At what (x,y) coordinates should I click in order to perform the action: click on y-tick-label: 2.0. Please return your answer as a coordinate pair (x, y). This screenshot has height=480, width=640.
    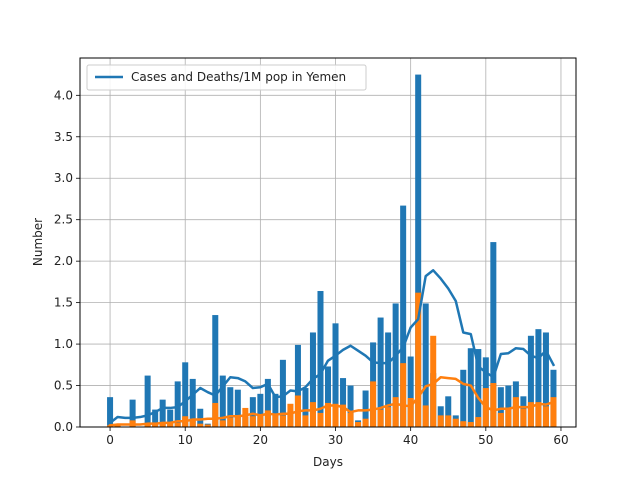
    Looking at the image, I should click on (63, 261).